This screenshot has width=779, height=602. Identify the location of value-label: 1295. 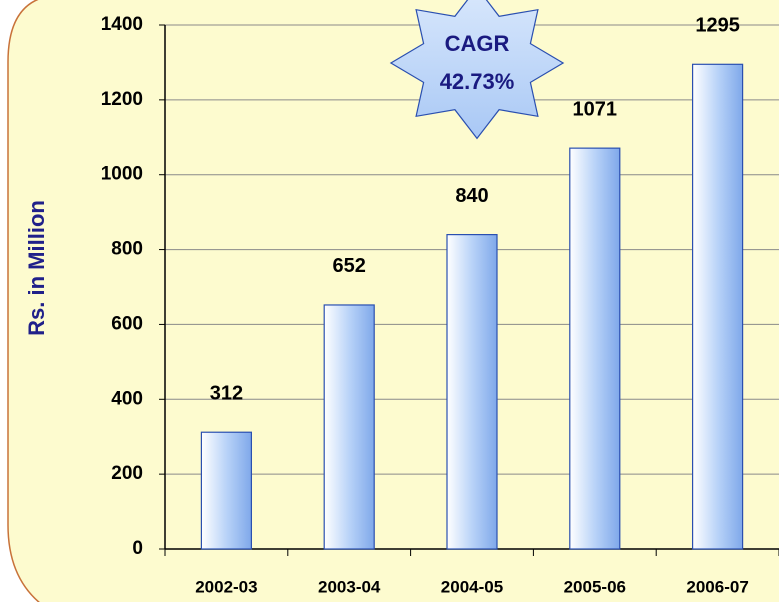
(717, 26).